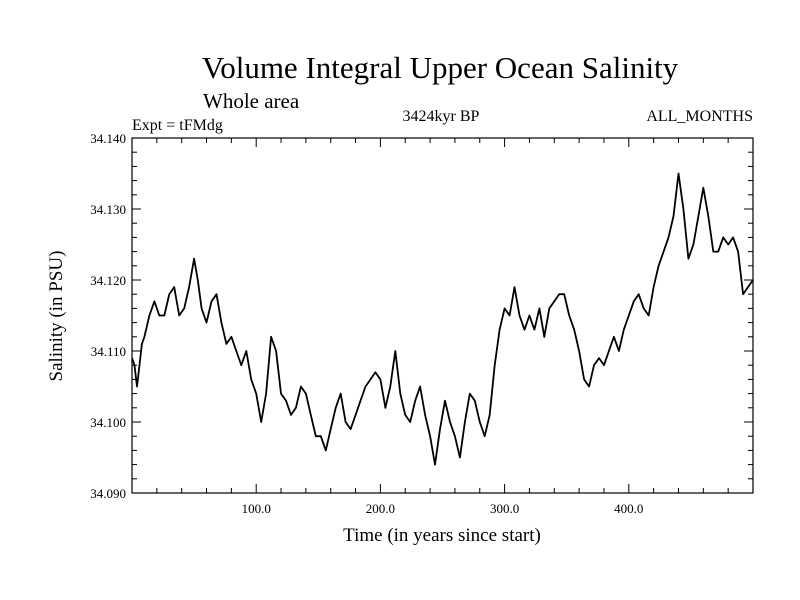 The width and height of the screenshot is (800, 600). I want to click on months-label: ALL_MONTHS, so click(699, 116).